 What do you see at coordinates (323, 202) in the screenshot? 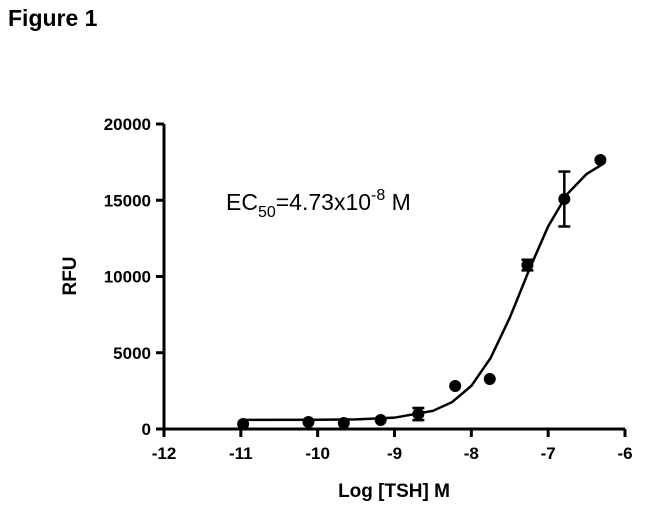
I see `annotation-middle: =4.73x10` at bounding box center [323, 202].